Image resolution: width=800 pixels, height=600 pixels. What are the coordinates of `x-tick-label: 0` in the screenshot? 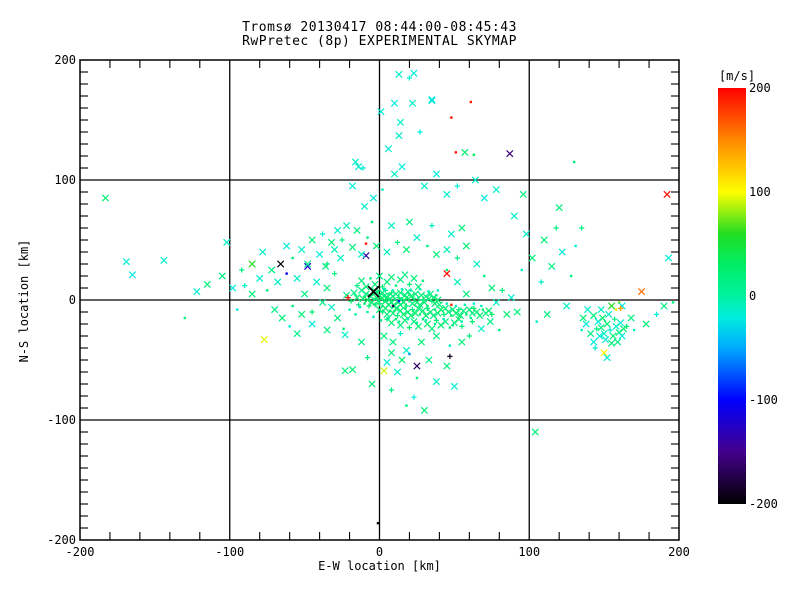 It's located at (379, 552).